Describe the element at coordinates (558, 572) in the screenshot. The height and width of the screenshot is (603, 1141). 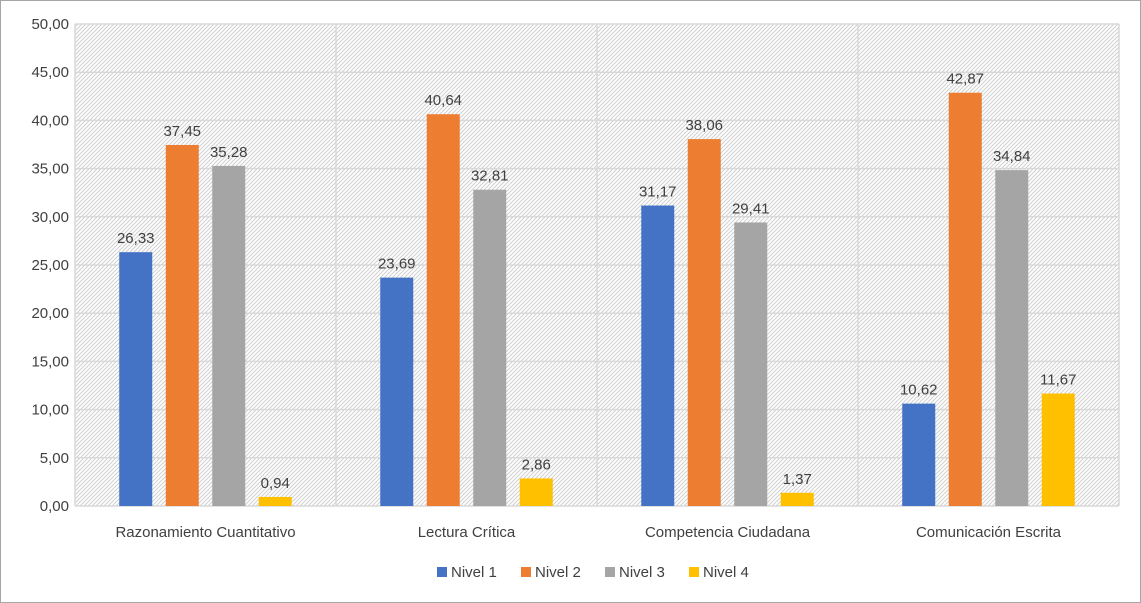
I see `legend-label: Nivel 2` at that location.